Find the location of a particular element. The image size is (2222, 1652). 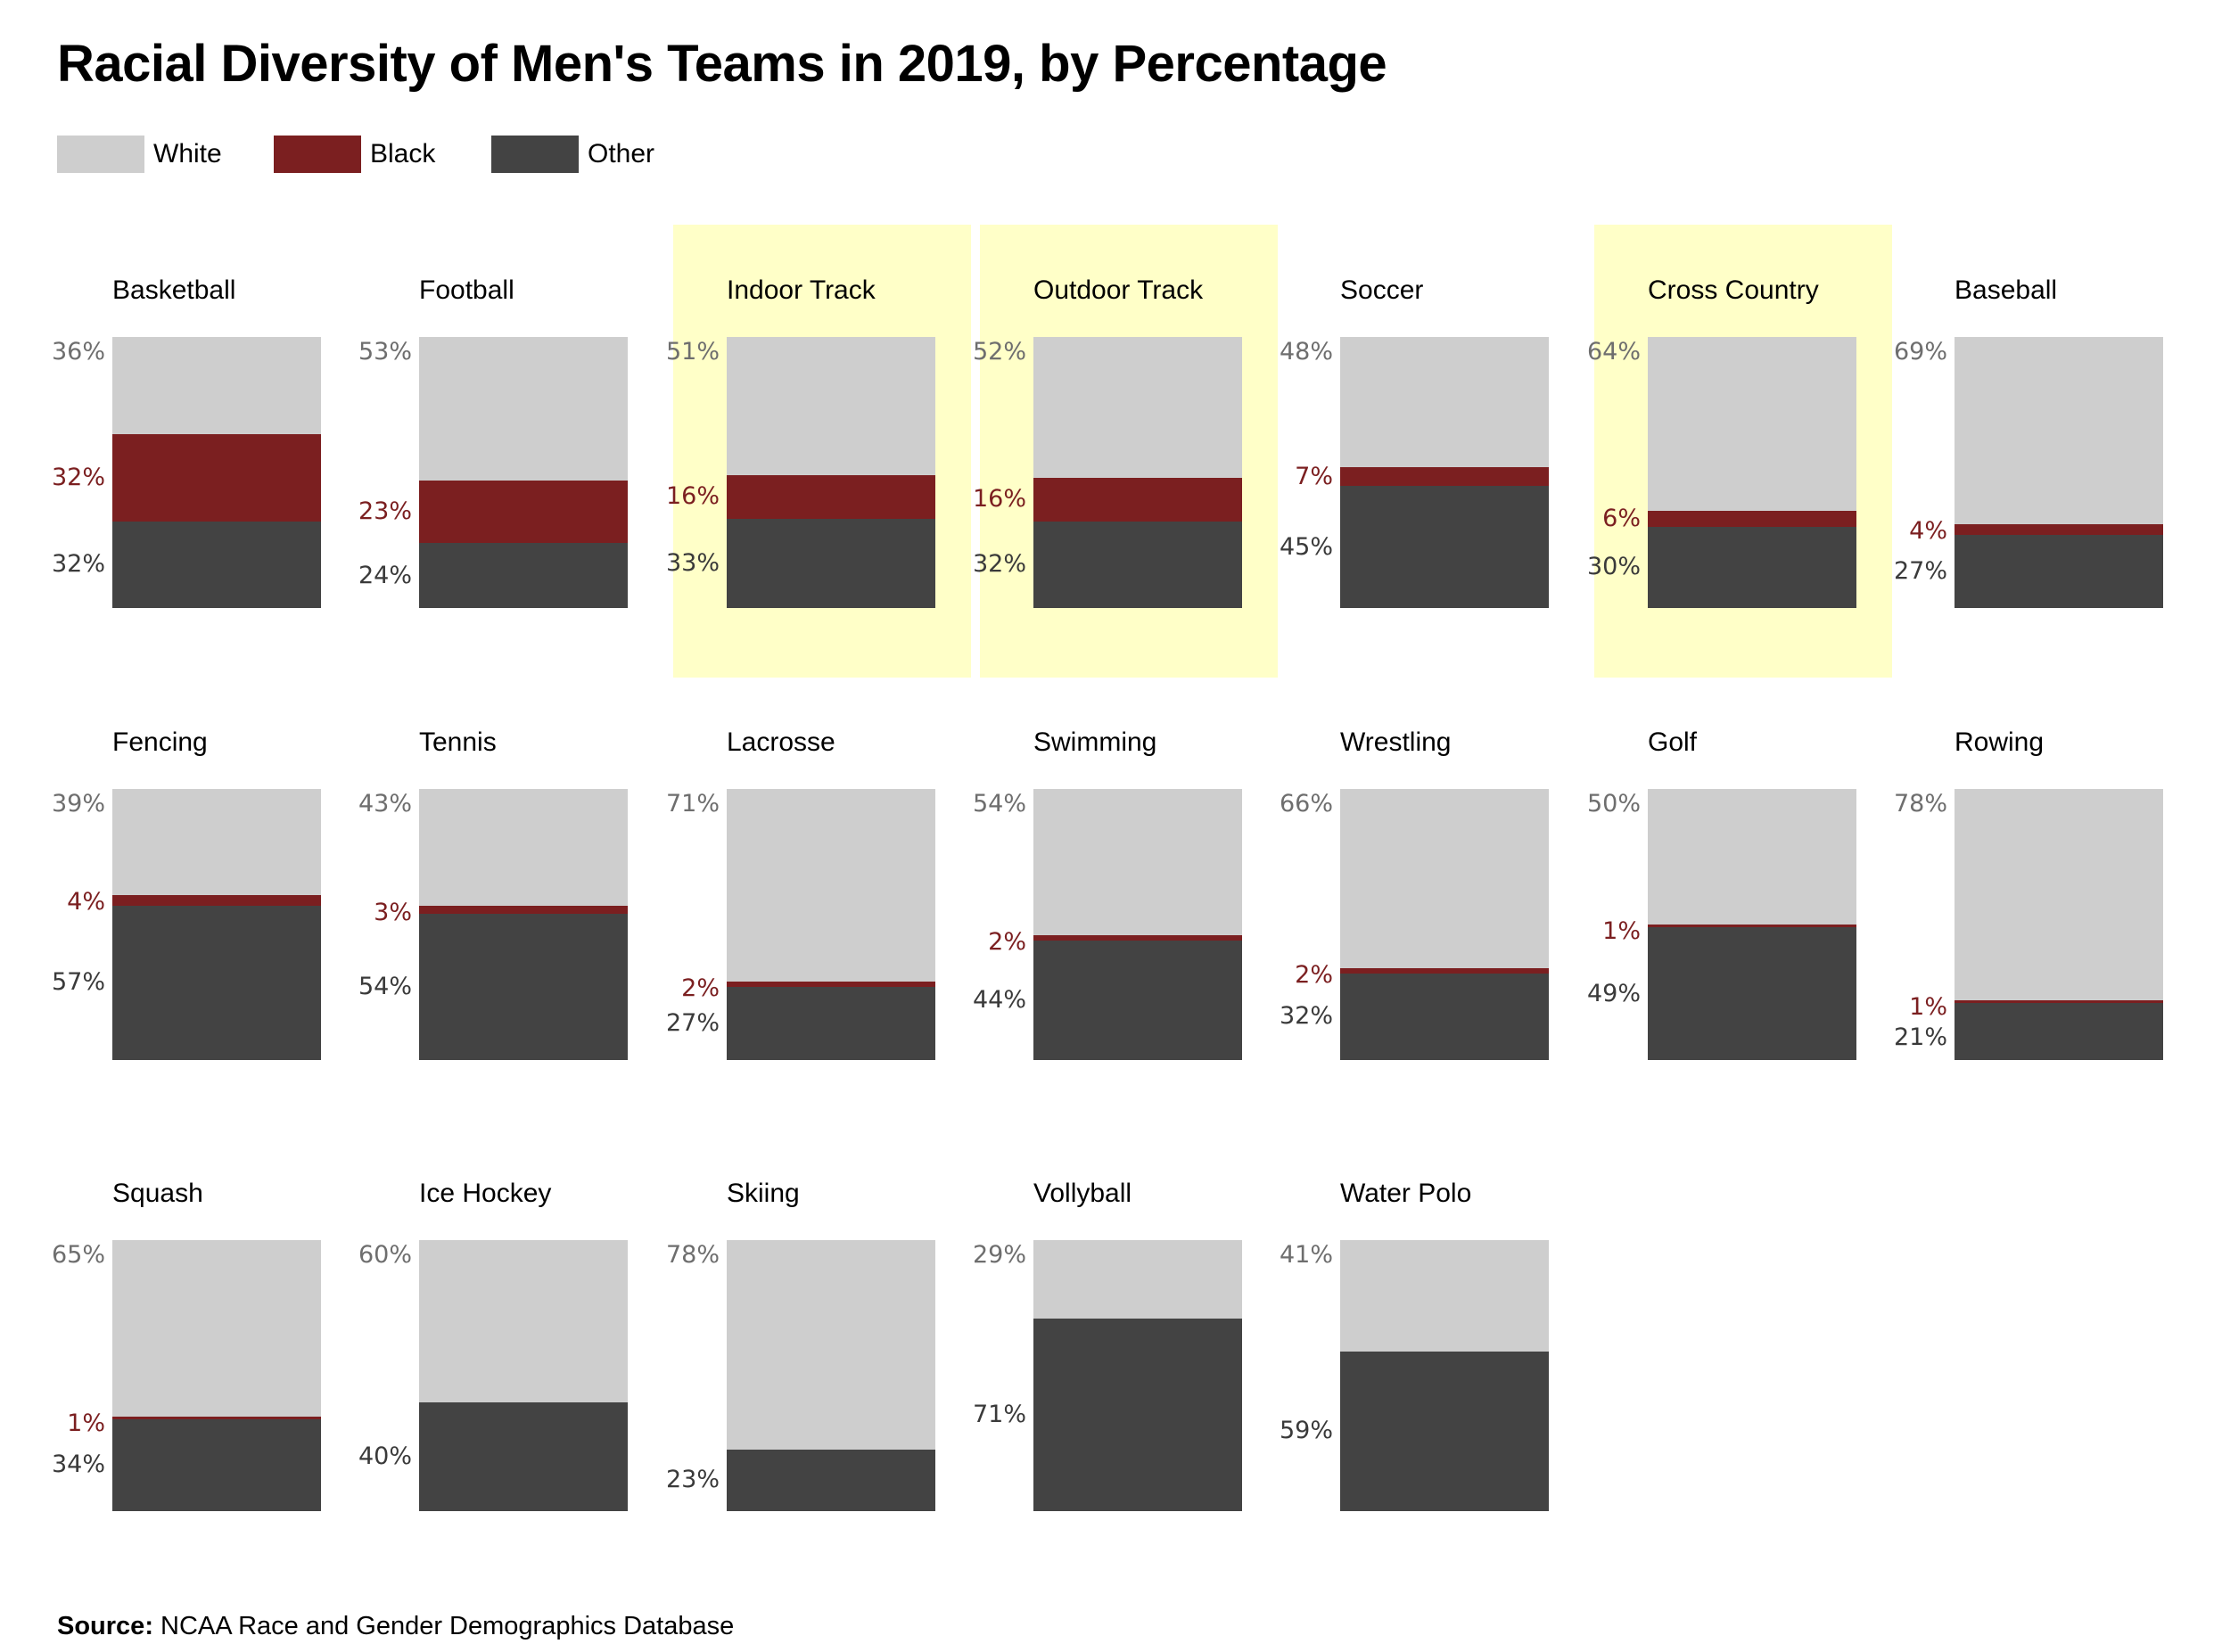

label-white-skiing: 78% is located at coordinates (692, 1255).